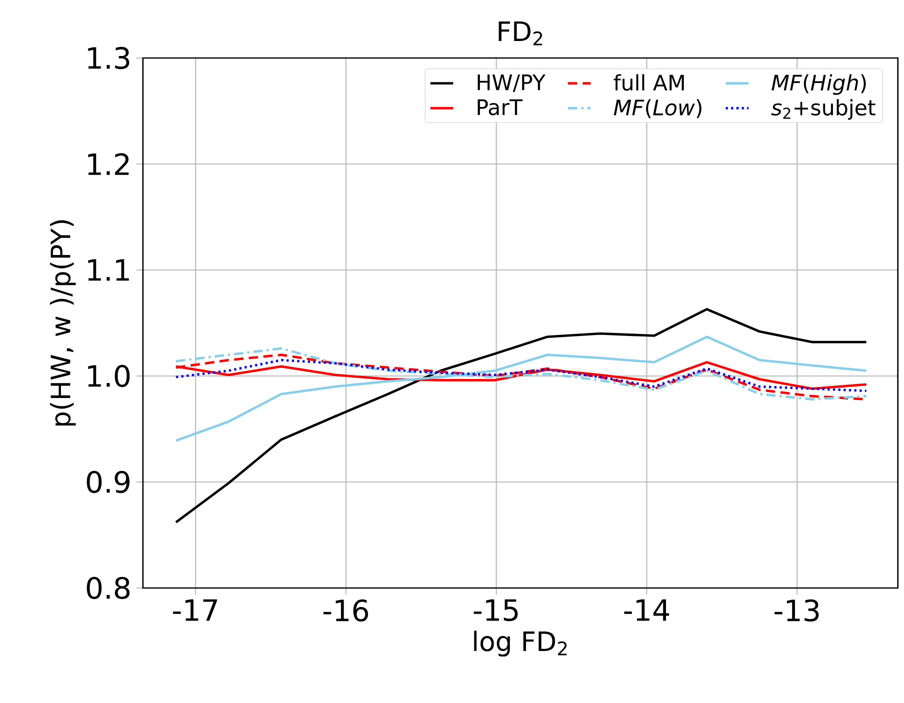  I want to click on legend-label: HW/PY, so click(512, 83).